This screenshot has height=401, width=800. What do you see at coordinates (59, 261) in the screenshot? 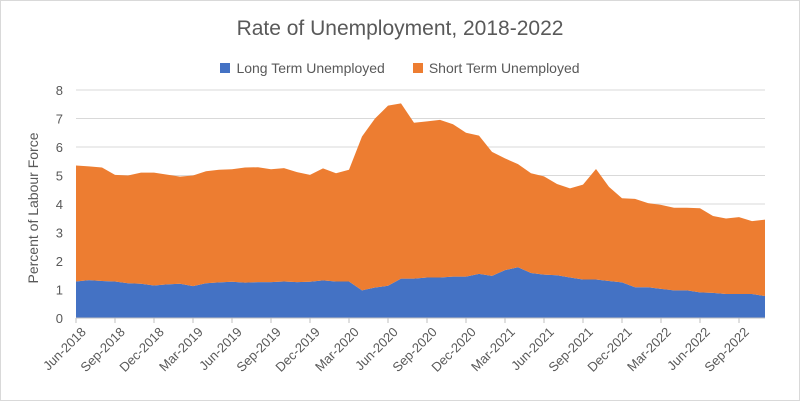
I see `y-tick-label-2: 2` at bounding box center [59, 261].